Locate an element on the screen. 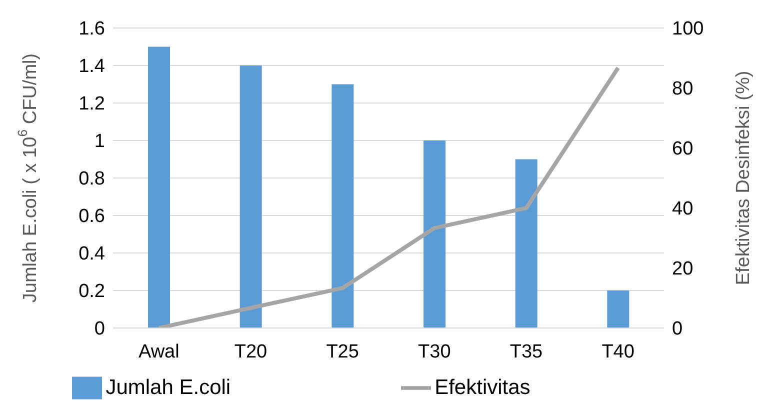 This screenshot has height=419, width=772. y2-tick-label: 0 is located at coordinates (677, 329).